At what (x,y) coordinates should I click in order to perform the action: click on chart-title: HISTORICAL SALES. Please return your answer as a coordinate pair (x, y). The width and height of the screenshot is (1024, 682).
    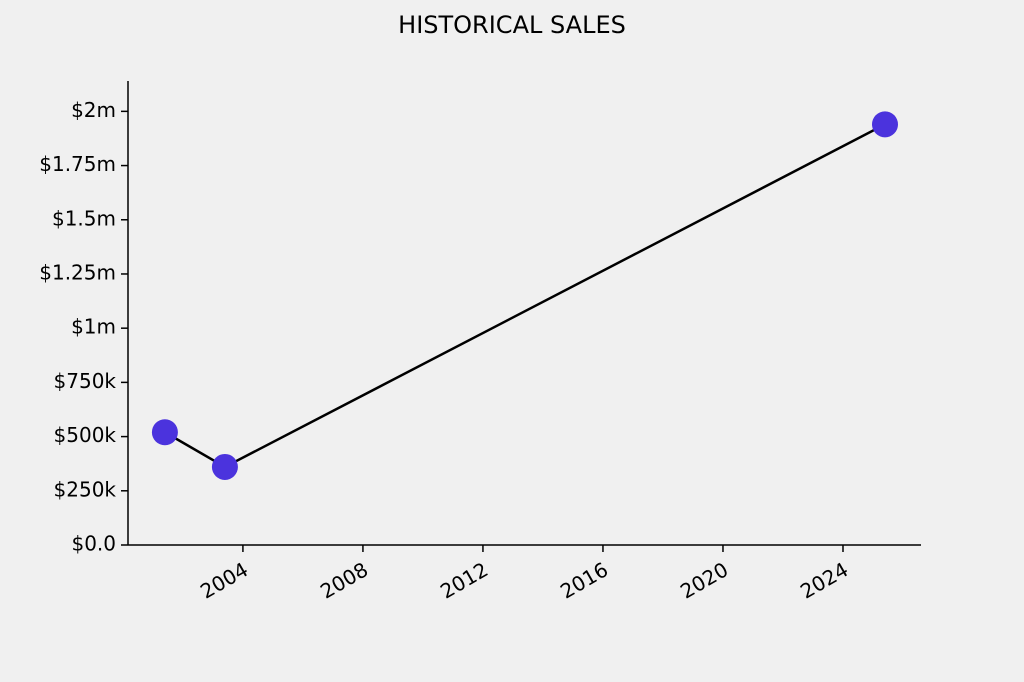
    Looking at the image, I should click on (512, 25).